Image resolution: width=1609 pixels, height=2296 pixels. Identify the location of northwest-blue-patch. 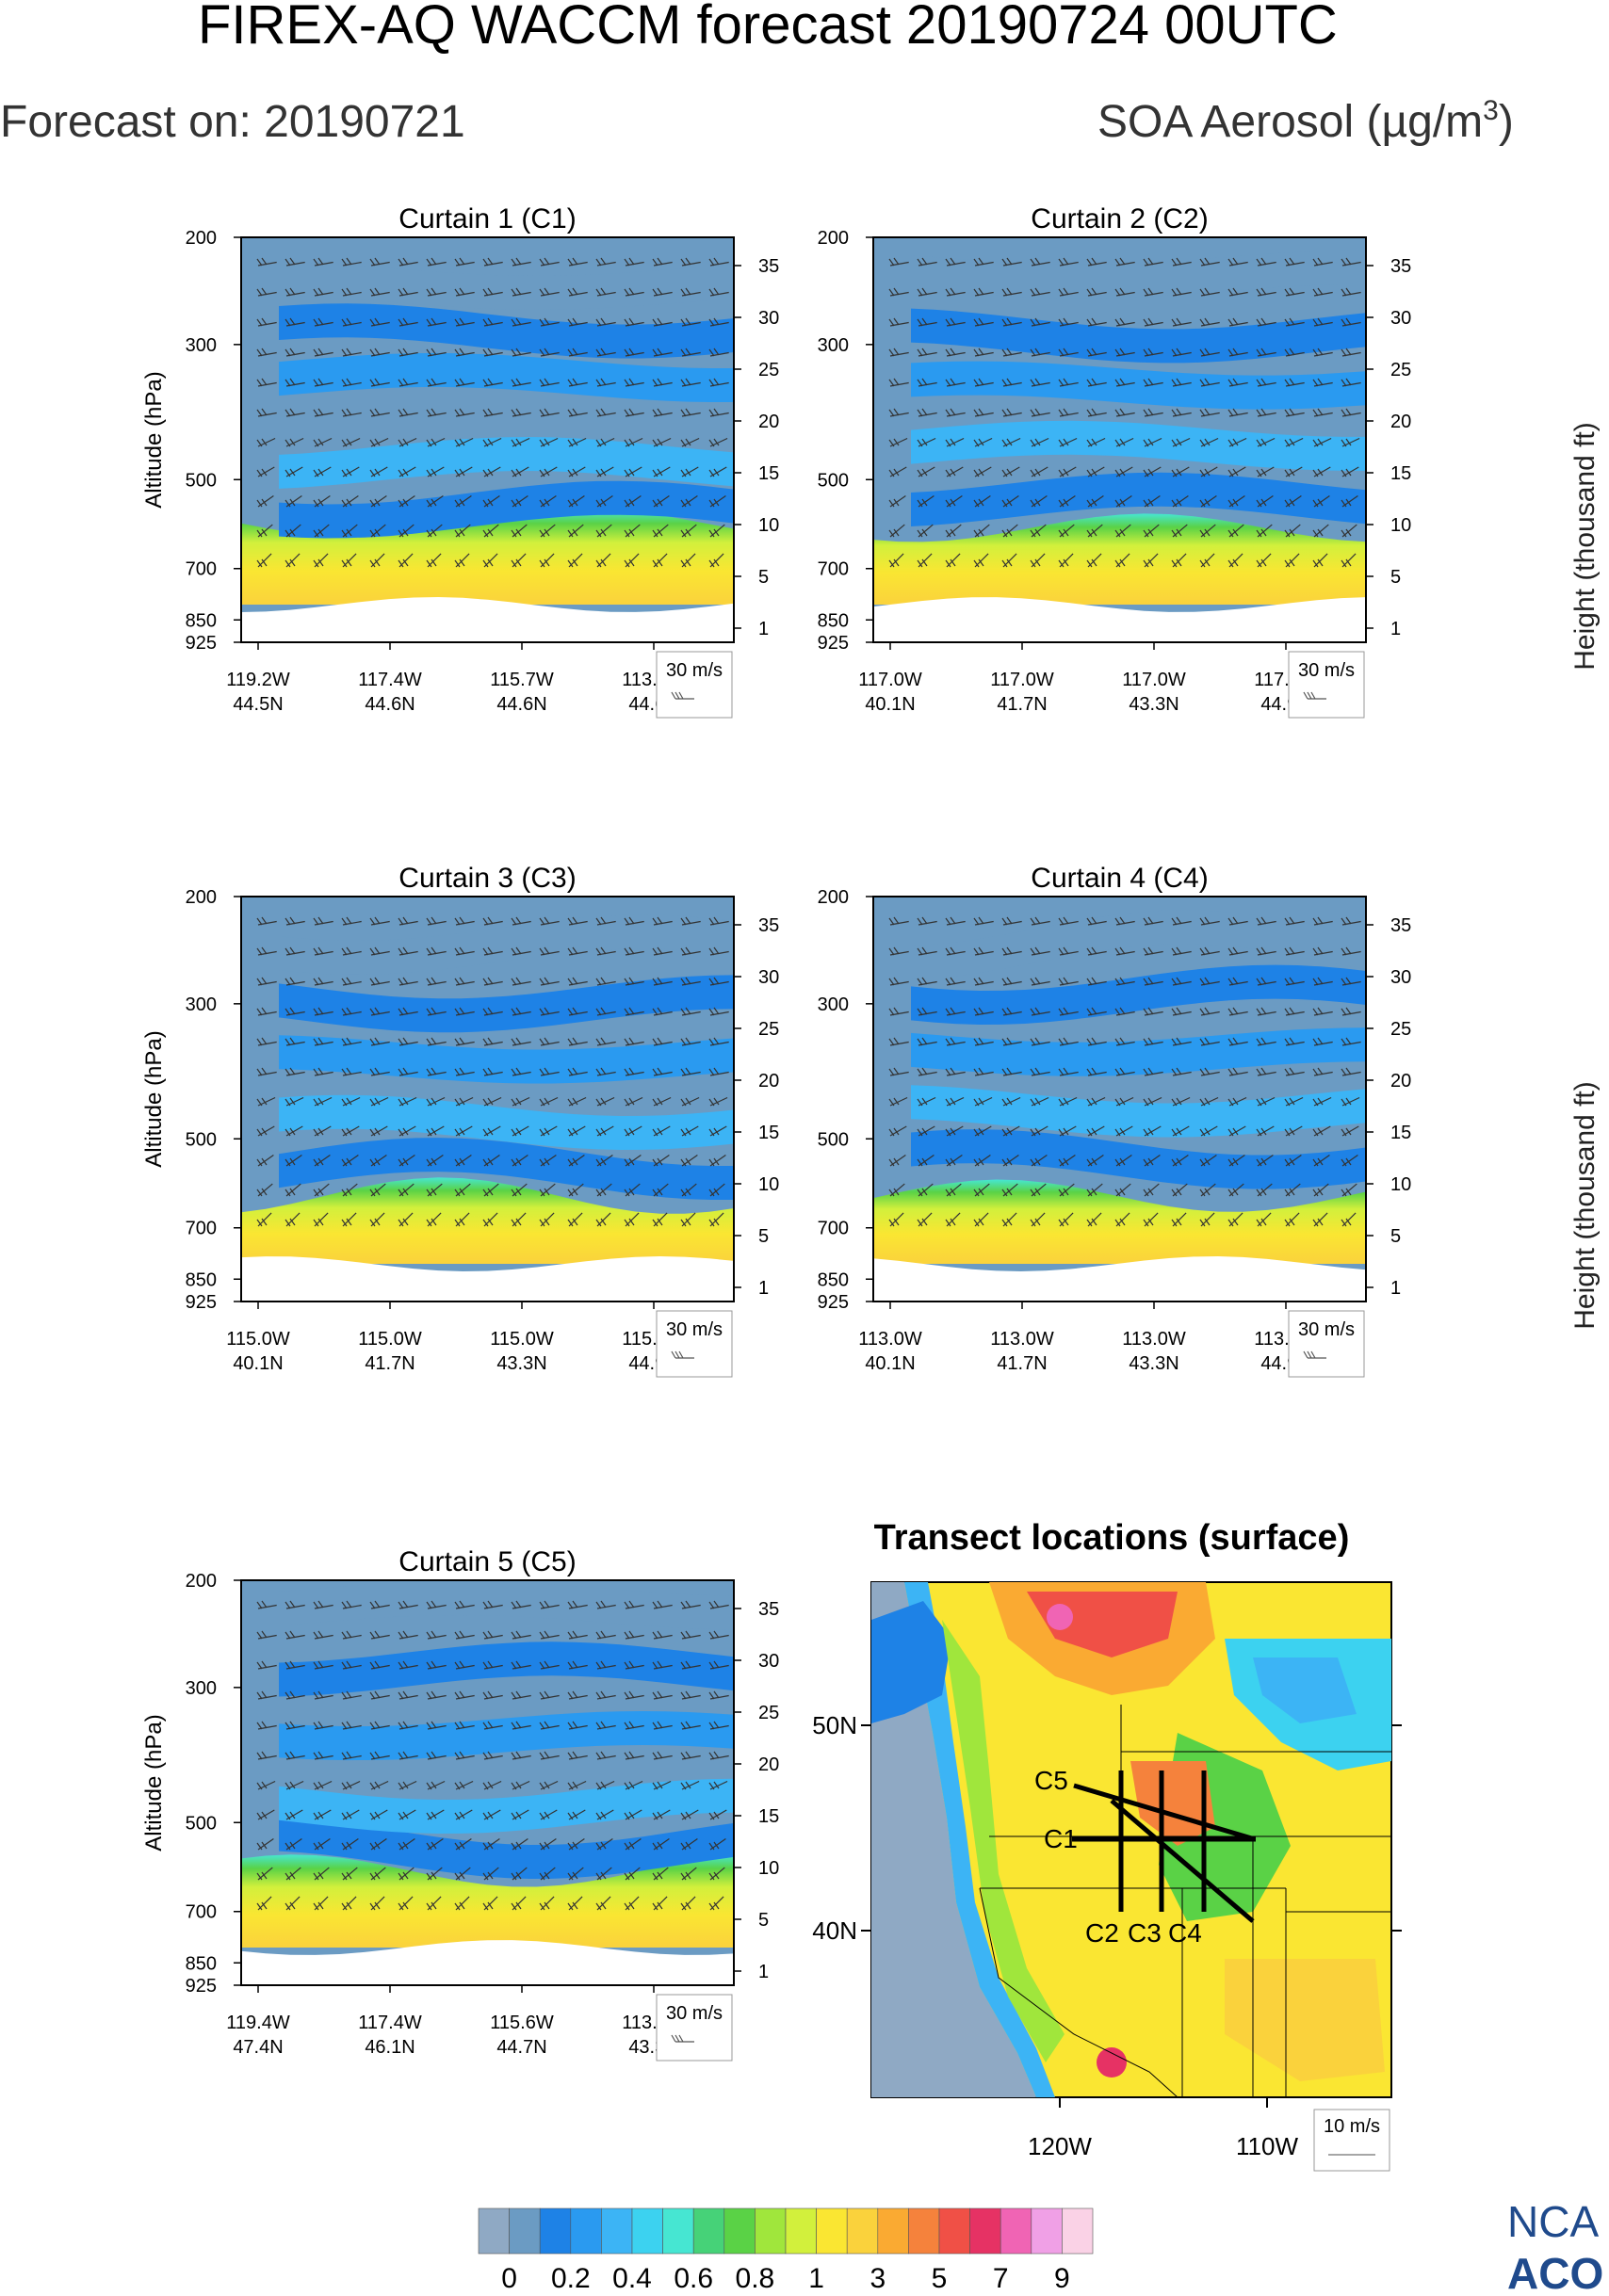
(911, 1662).